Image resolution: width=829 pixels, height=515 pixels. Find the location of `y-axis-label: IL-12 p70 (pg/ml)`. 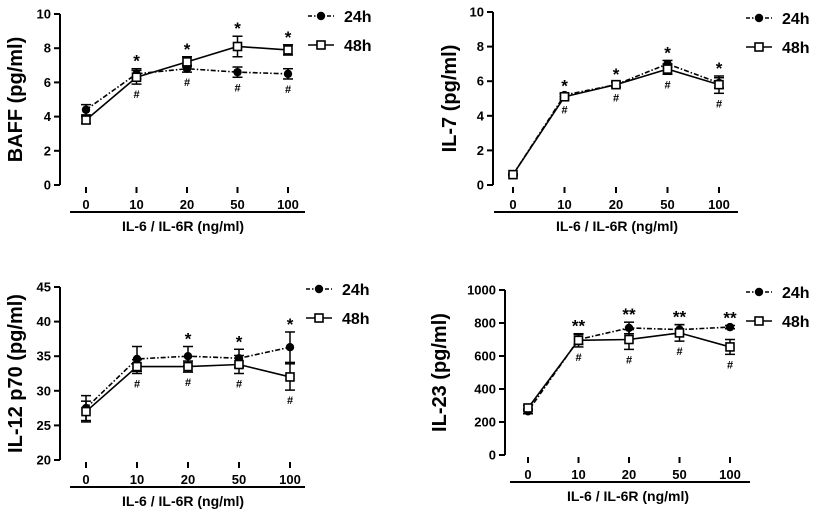

y-axis-label: IL-12 p70 (pg/ml) is located at coordinates (16, 373).